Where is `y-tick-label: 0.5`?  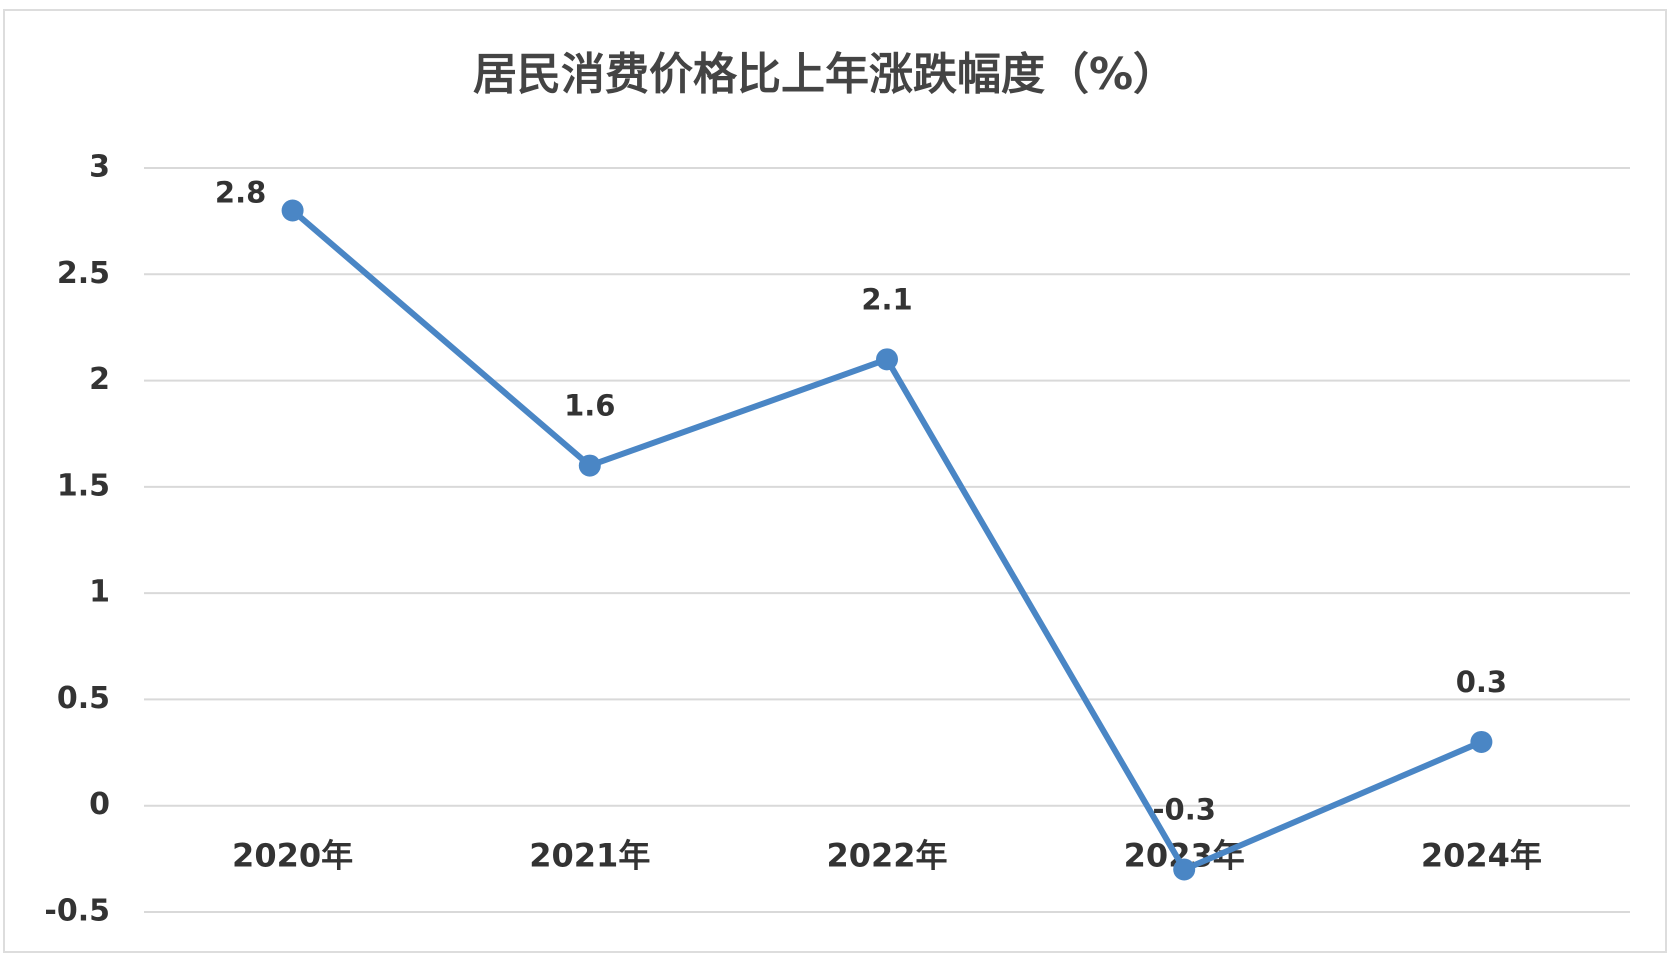
y-tick-label: 0.5 is located at coordinates (83, 698).